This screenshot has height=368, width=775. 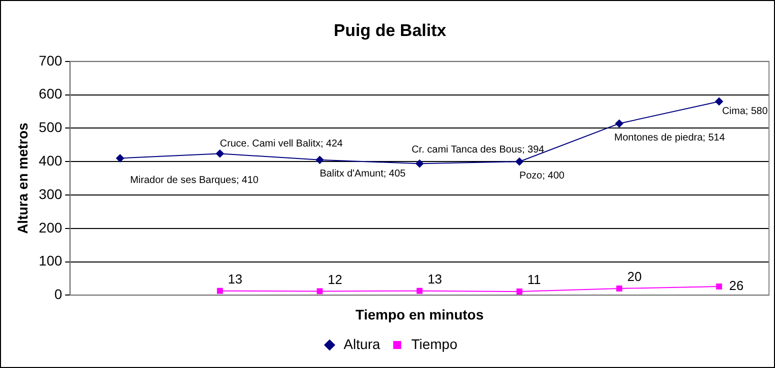 What do you see at coordinates (390, 30) in the screenshot?
I see `chart-title: Puig de Balitx` at bounding box center [390, 30].